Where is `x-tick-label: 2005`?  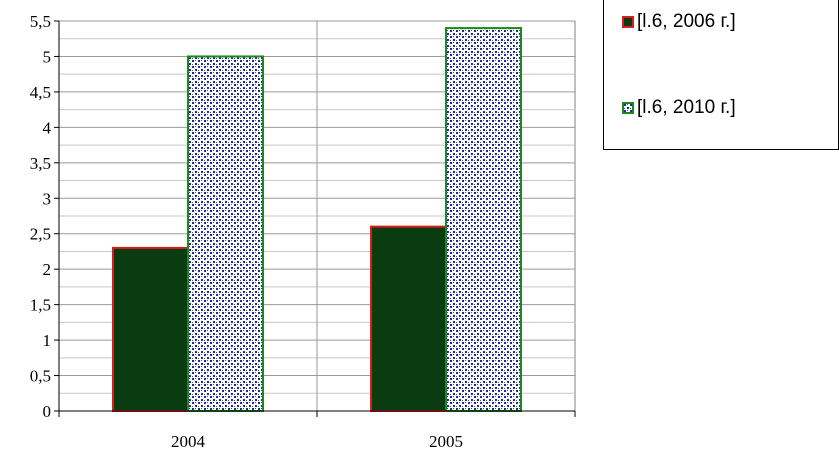 x-tick-label: 2005 is located at coordinates (446, 441).